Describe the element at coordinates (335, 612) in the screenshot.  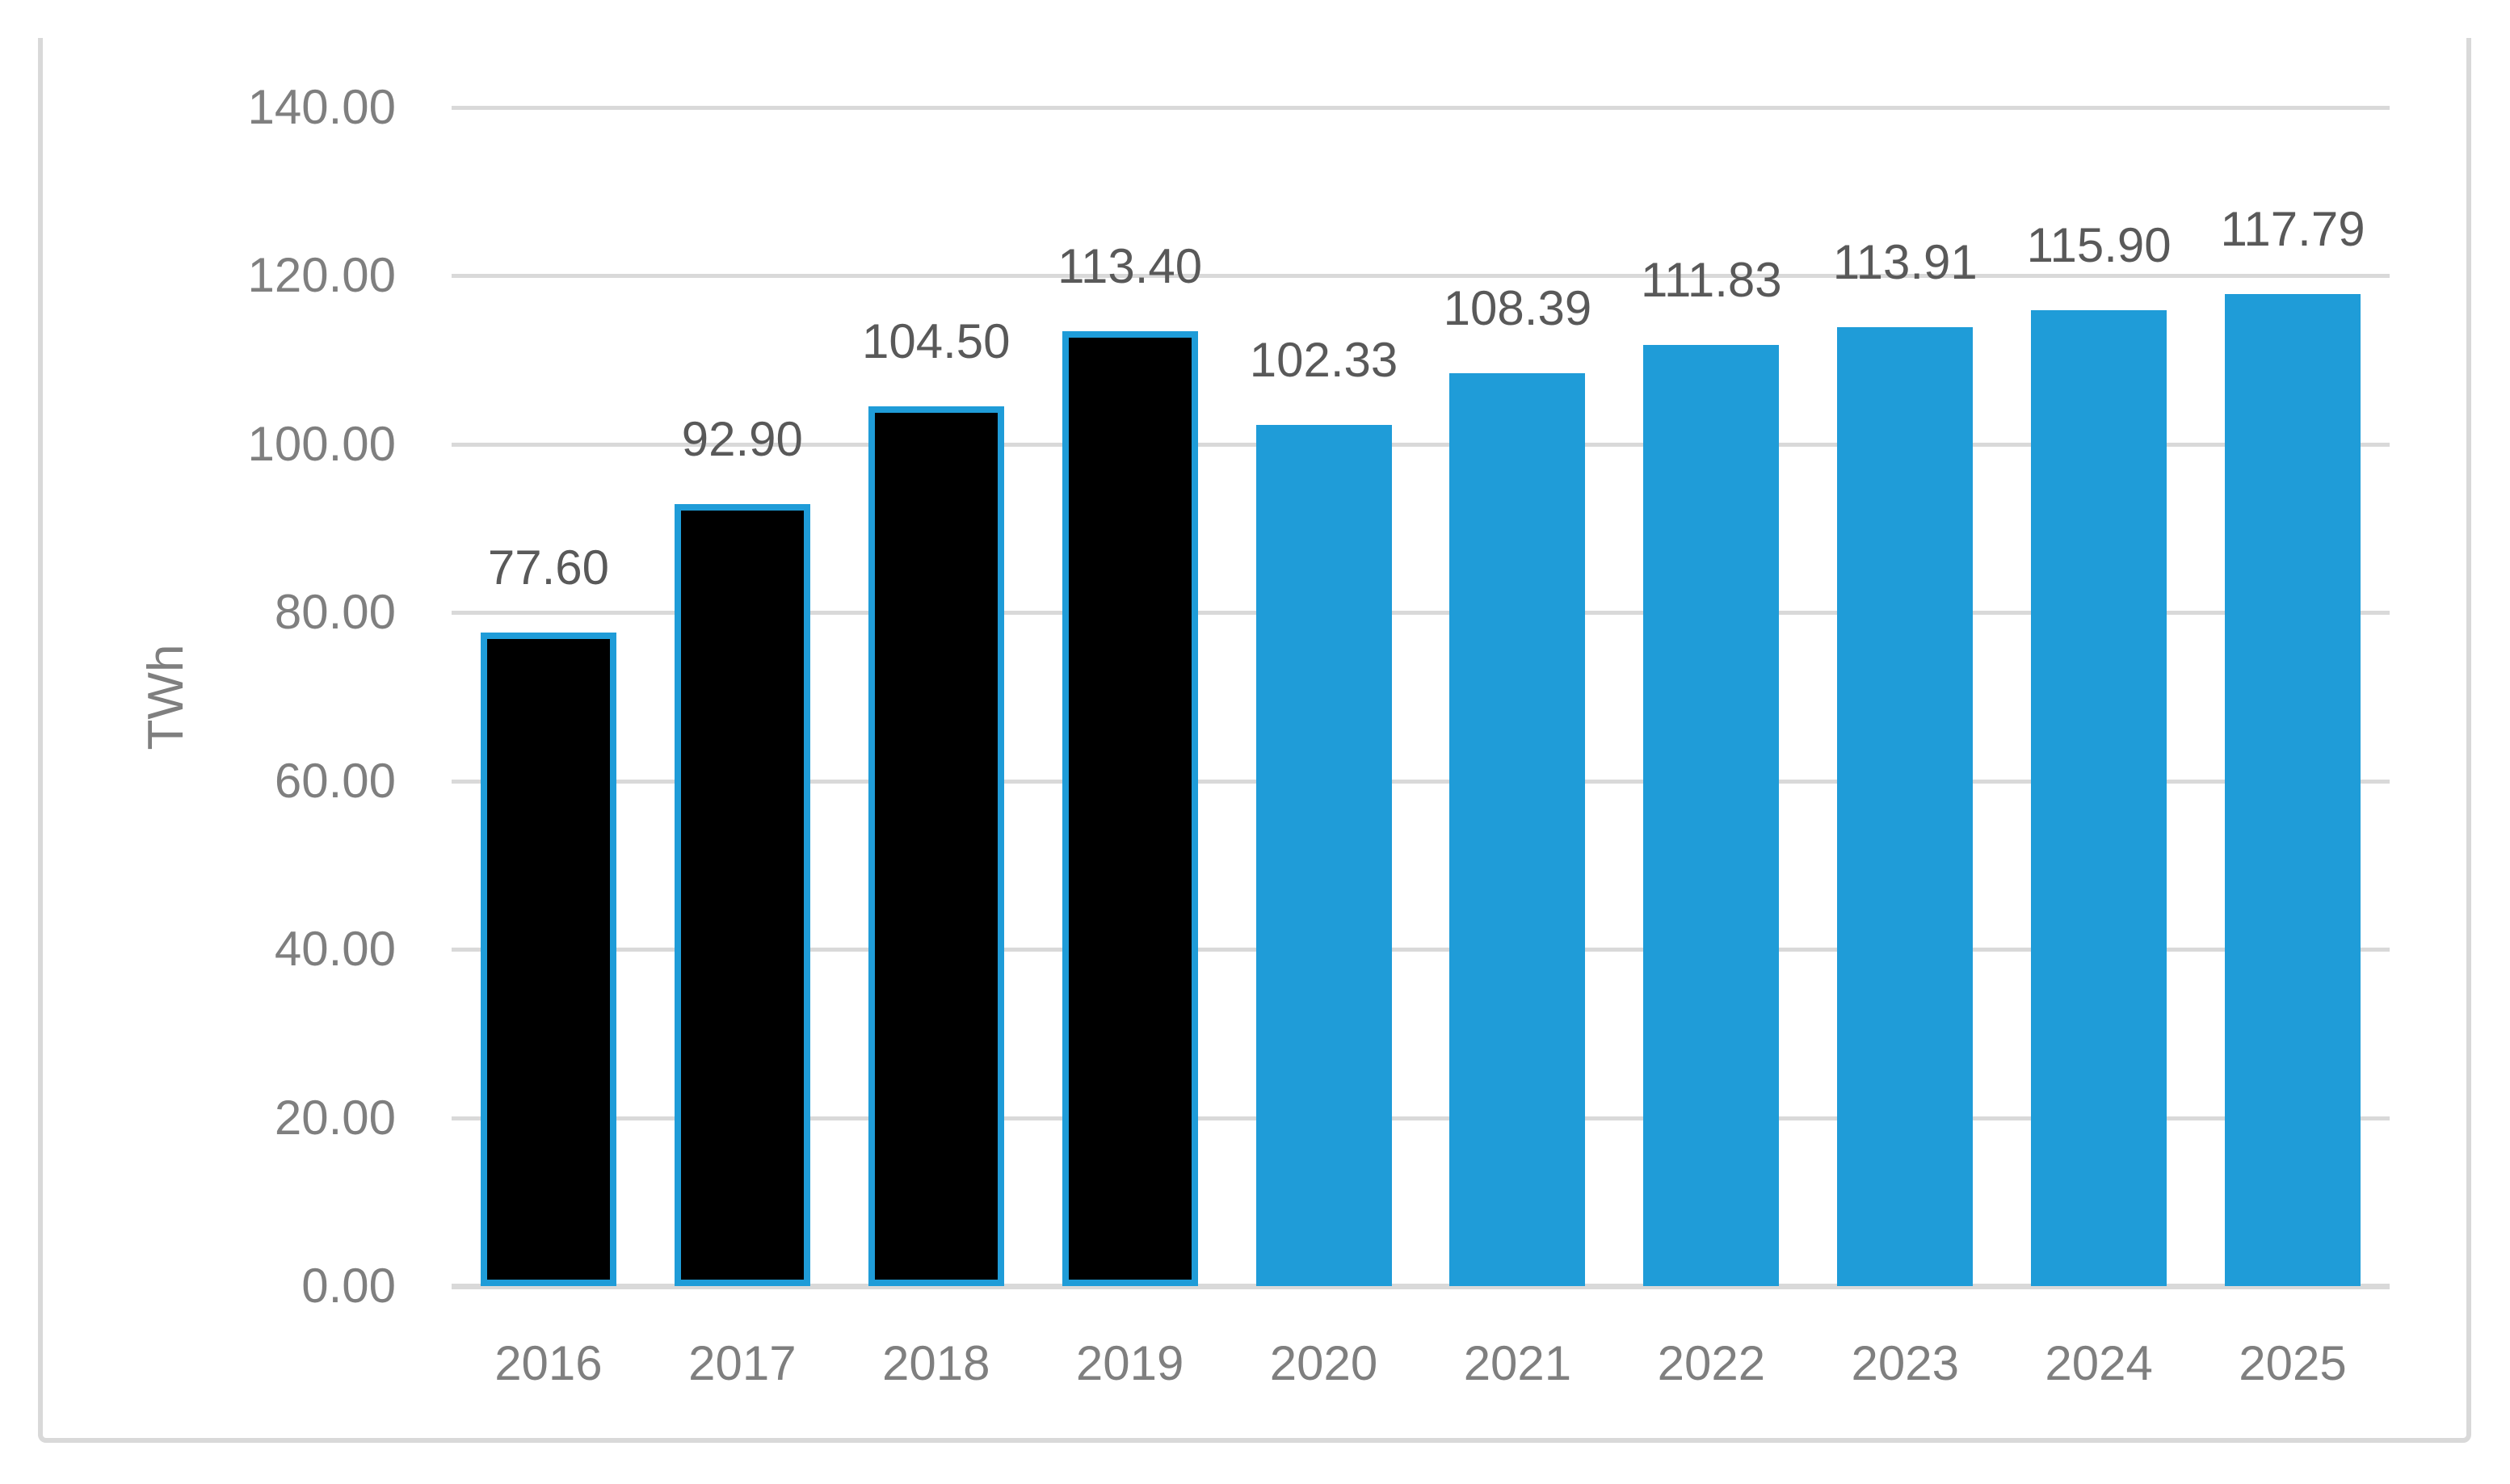
I see `y-axis-tick-label: 80.00` at that location.